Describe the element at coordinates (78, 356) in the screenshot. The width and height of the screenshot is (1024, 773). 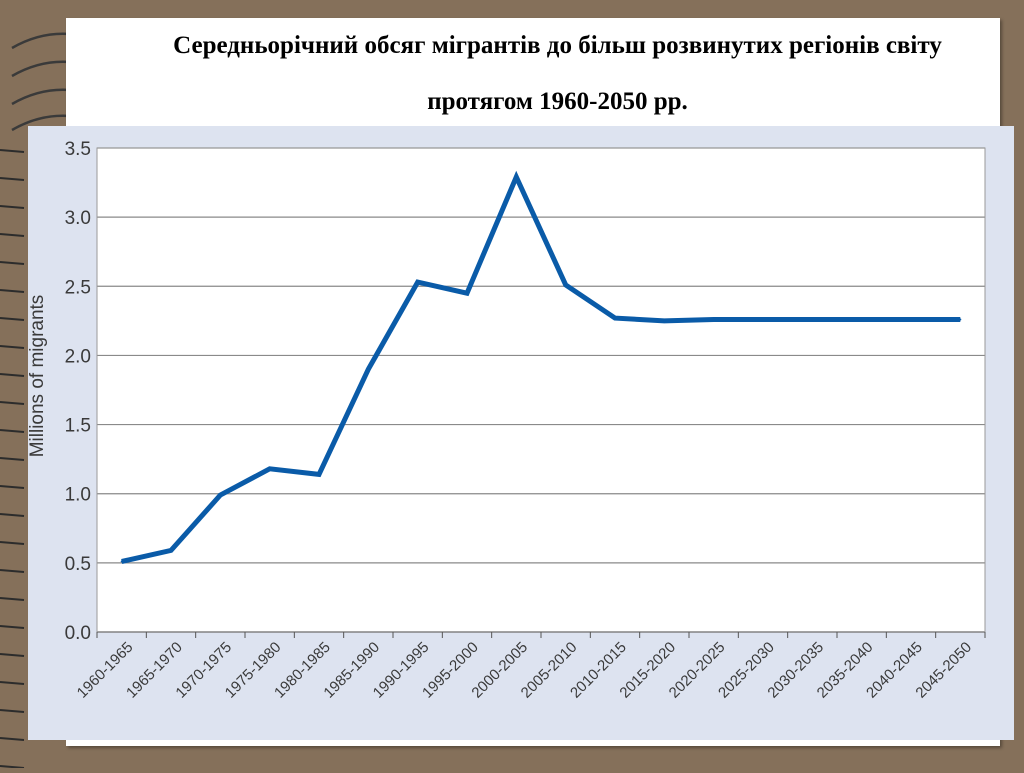
I see `y-tick-label: 2.0` at that location.